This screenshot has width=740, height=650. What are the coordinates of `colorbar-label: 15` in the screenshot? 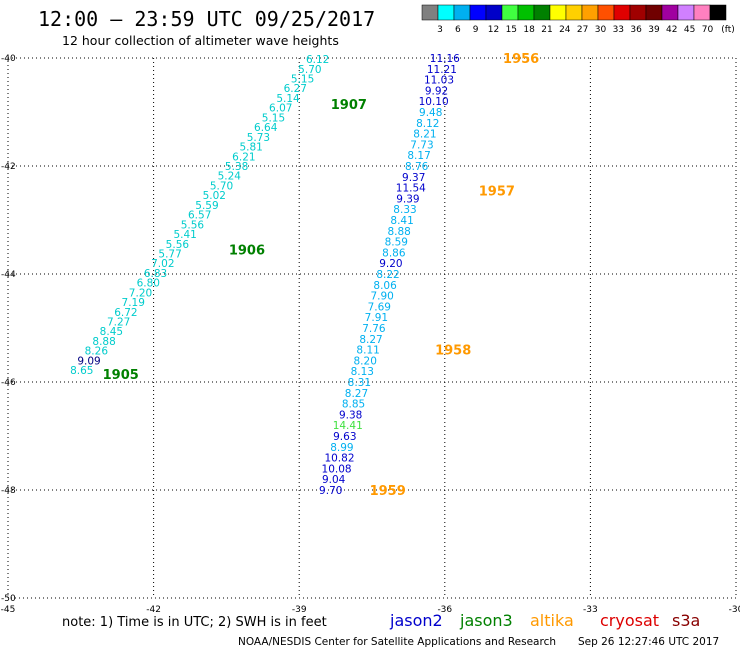 It's located at (511, 30).